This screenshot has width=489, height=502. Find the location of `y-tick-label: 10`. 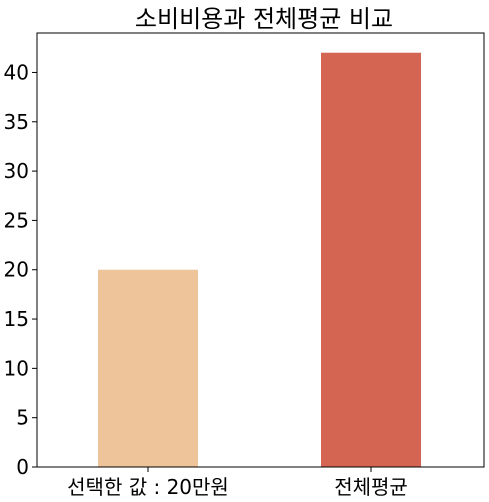

y-tick-label: 10 is located at coordinates (16, 368).